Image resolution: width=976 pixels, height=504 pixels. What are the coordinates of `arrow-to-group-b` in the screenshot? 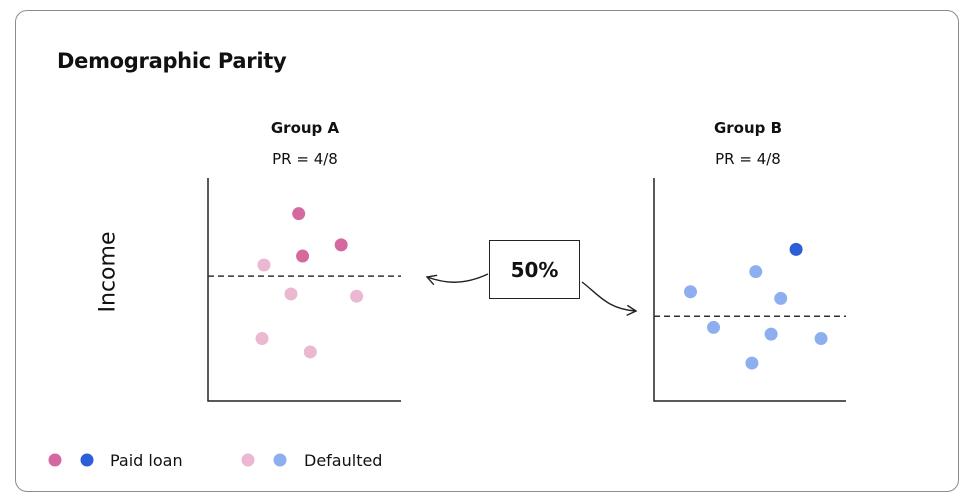 It's located at (609, 298).